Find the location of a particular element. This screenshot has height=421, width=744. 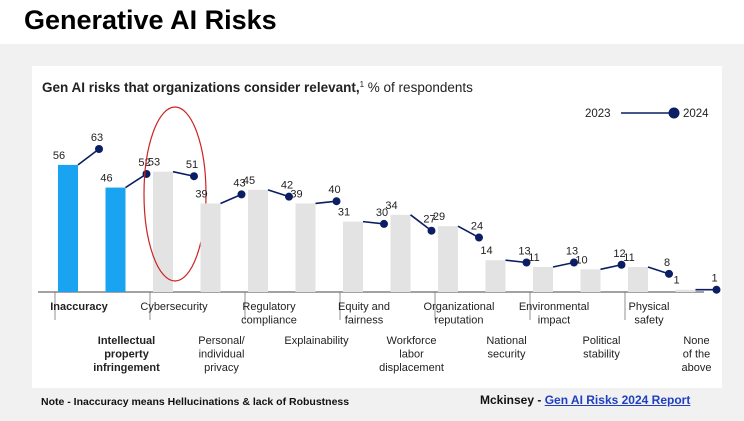

value-label-2024: 1 is located at coordinates (714, 279).